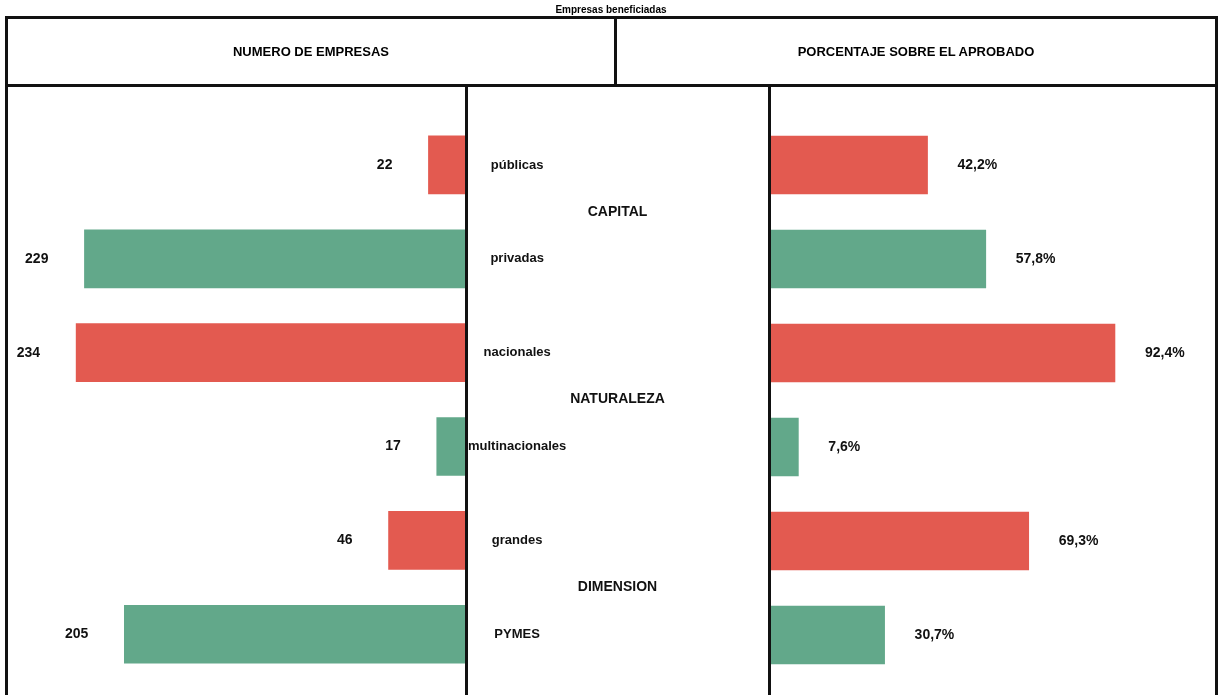 The width and height of the screenshot is (1222, 695). What do you see at coordinates (934, 633) in the screenshot?
I see `data-label: 30,7%` at bounding box center [934, 633].